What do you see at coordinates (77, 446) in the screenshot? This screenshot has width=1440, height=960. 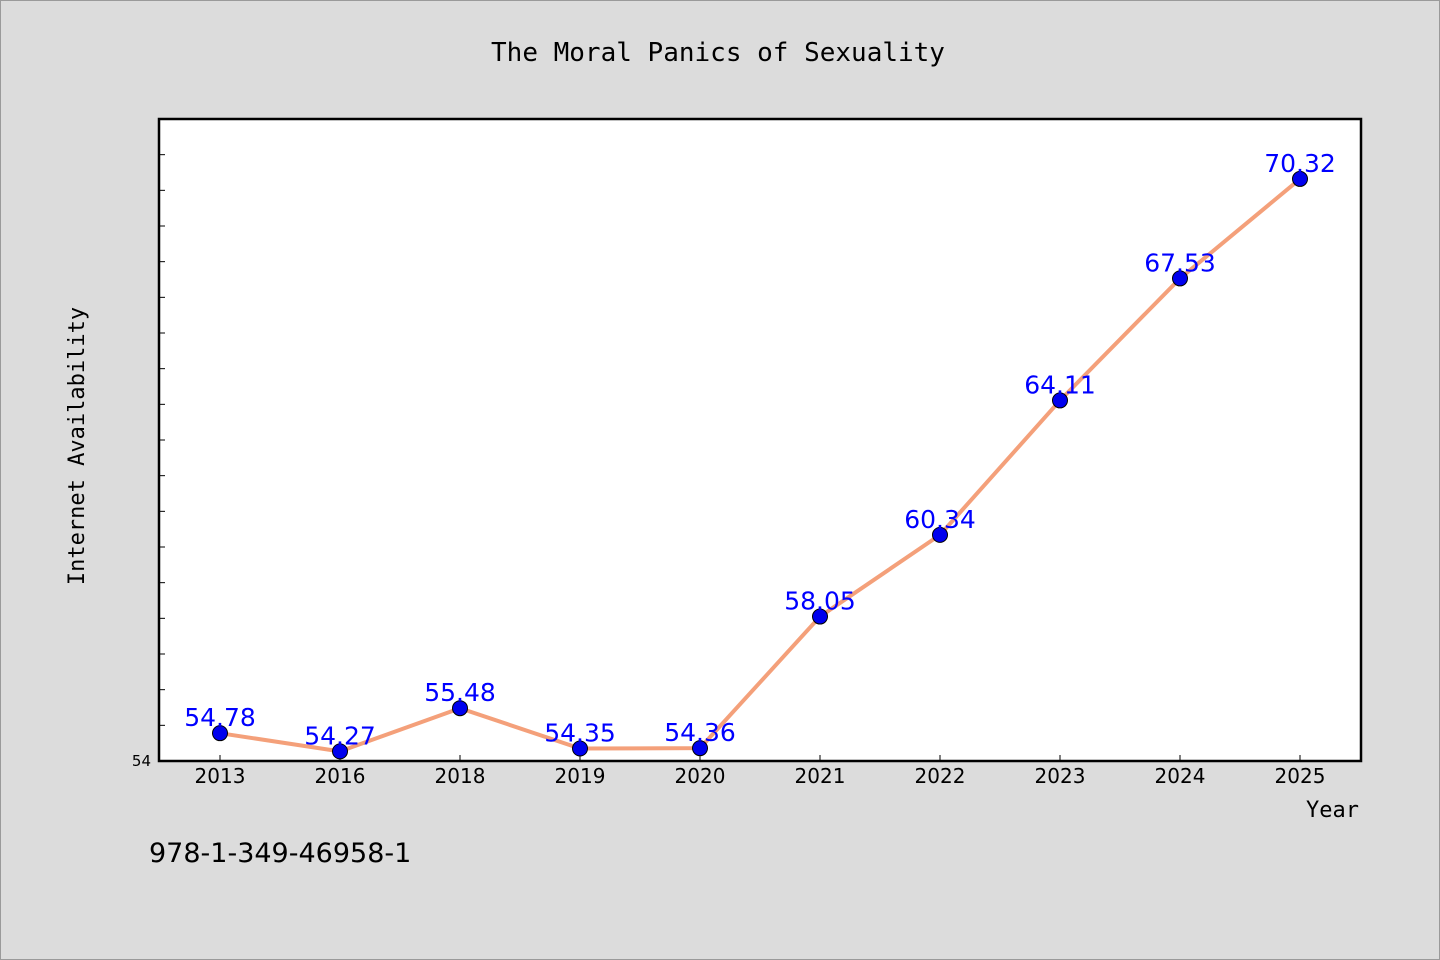 I see `y-axis-label: Internet Availability` at bounding box center [77, 446].